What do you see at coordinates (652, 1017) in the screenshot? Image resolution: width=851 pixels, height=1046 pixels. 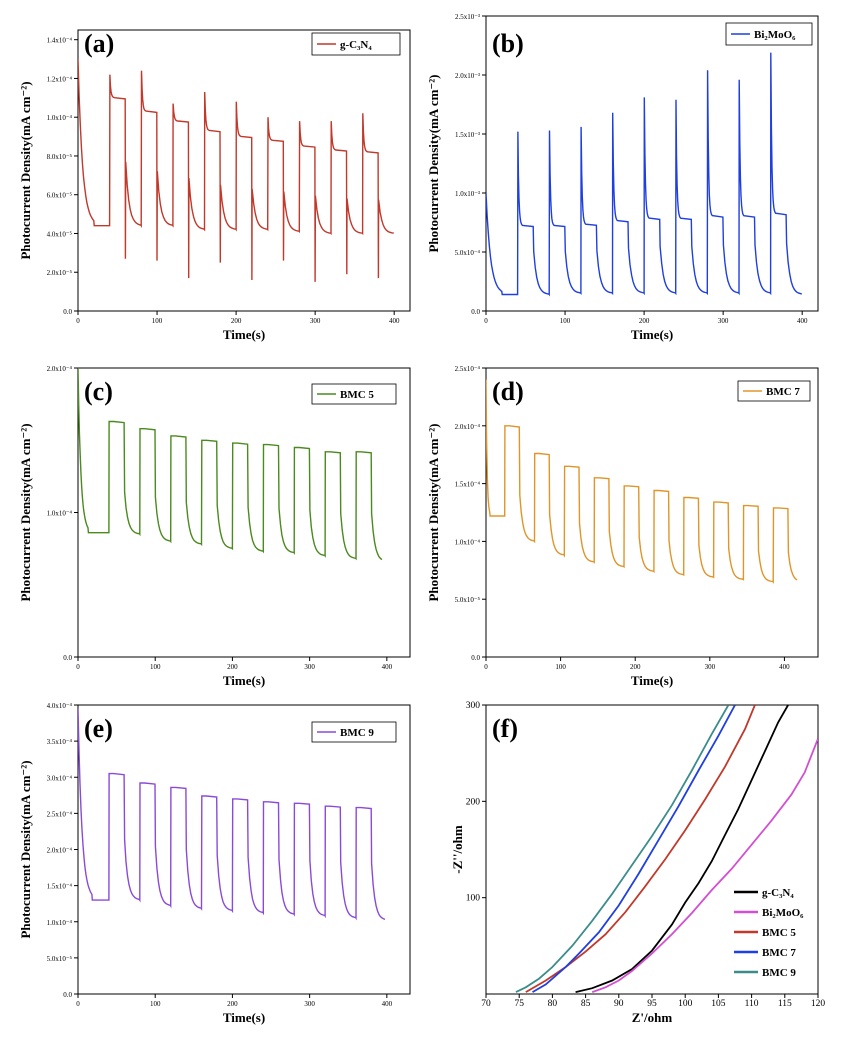 I see `x-axis-title: Z'/ohm` at bounding box center [652, 1017].